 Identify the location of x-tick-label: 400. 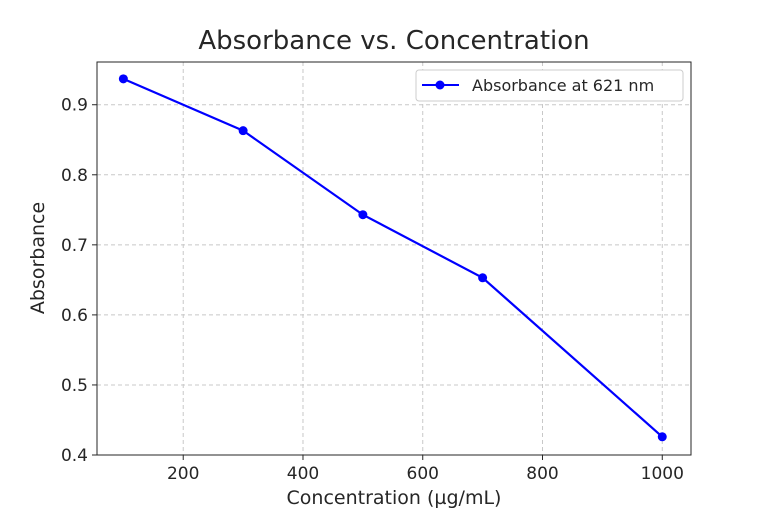
(303, 474).